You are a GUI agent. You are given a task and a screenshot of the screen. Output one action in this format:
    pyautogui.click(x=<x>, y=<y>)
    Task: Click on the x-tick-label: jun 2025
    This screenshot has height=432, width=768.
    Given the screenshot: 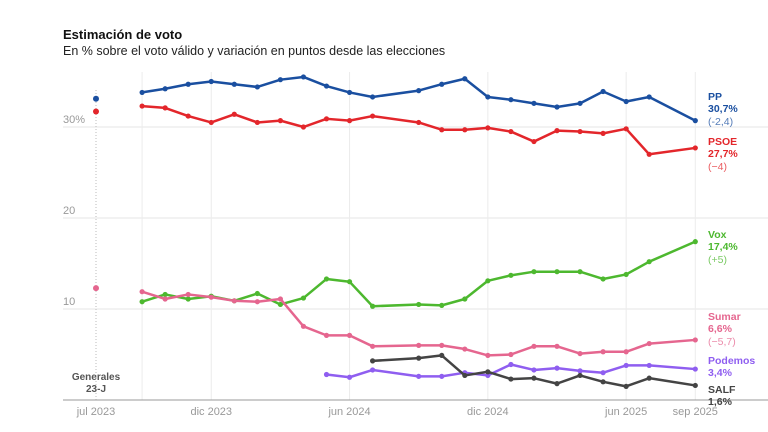 What is the action you would take?
    pyautogui.click(x=625, y=412)
    